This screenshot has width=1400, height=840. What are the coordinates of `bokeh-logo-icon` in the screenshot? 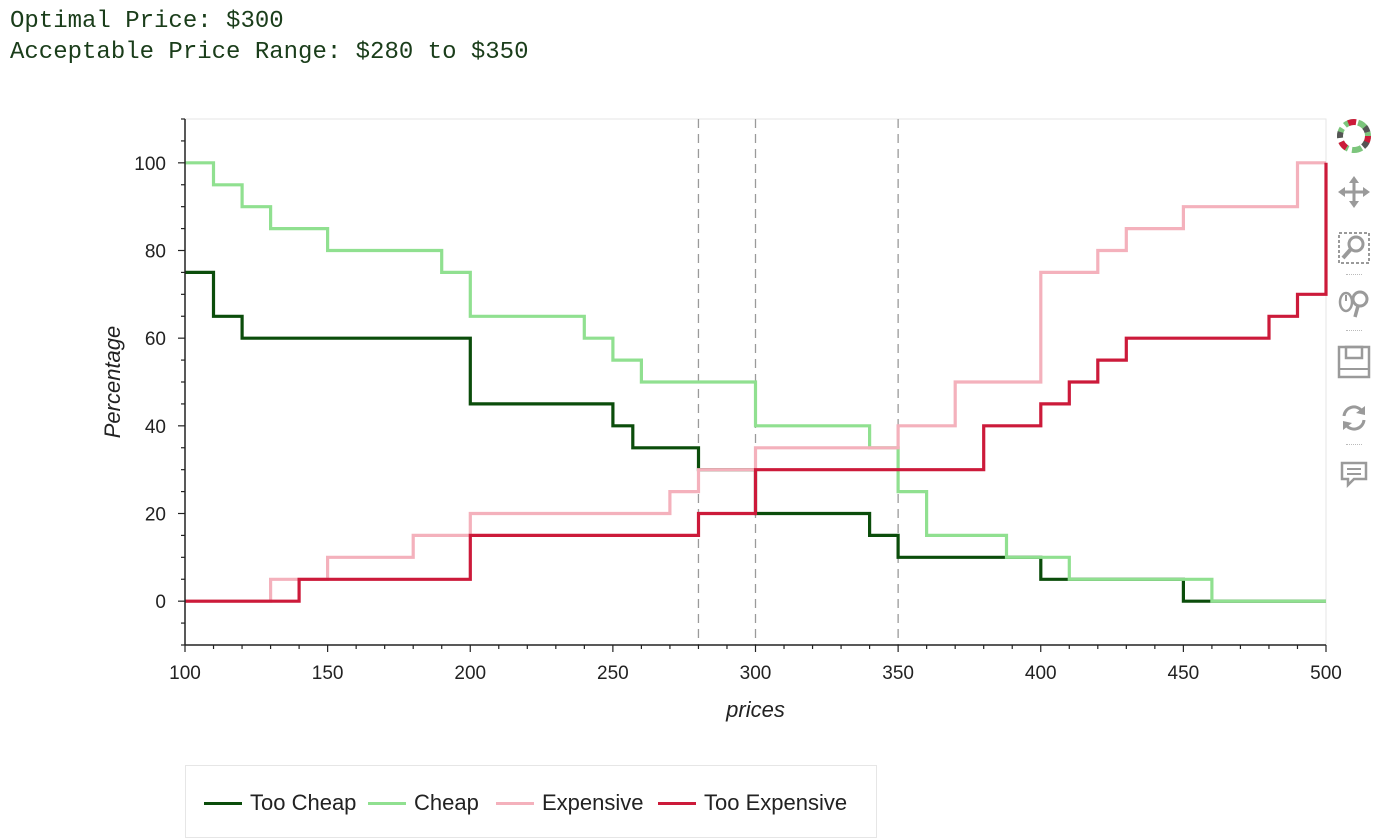 It's located at (1354, 136).